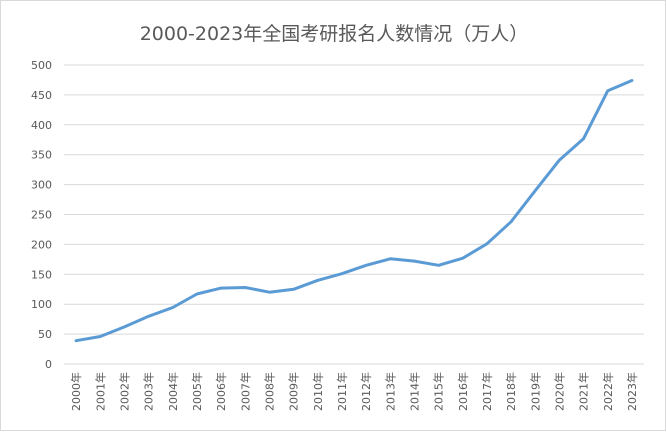 This screenshot has width=666, height=432. Describe the element at coordinates (294, 391) in the screenshot. I see `x-tick-label: 2009年` at that location.